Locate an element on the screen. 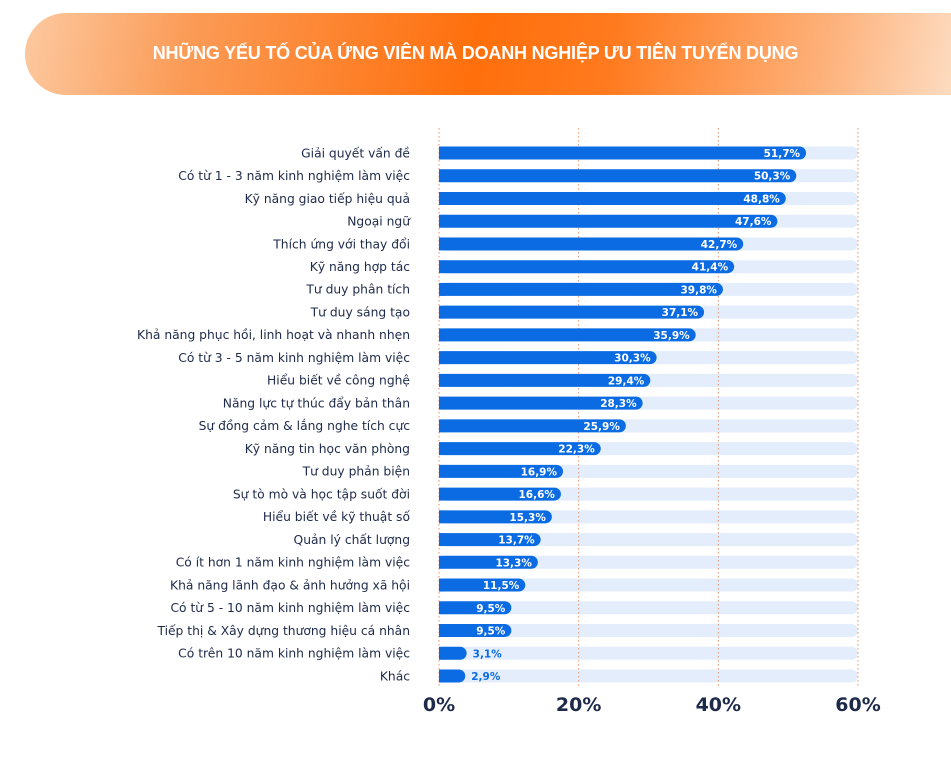 The image size is (951, 763). data-label: 9,5% is located at coordinates (491, 632).